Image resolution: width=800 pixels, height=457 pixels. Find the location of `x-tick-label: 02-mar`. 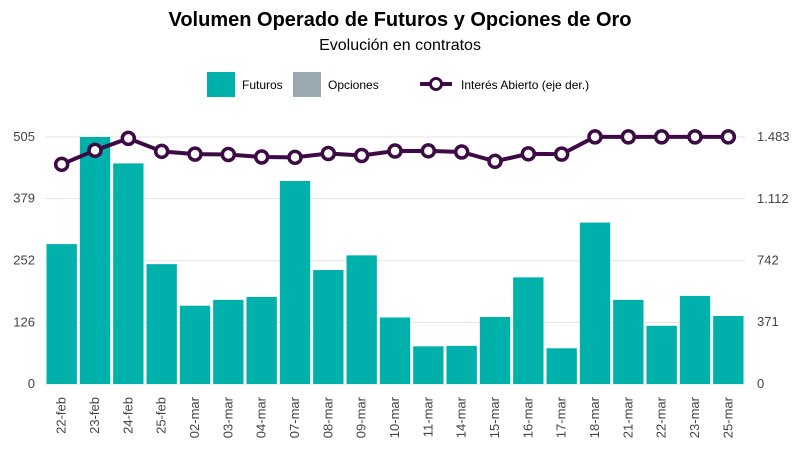

x-tick-label: 02-mar is located at coordinates (194, 417).